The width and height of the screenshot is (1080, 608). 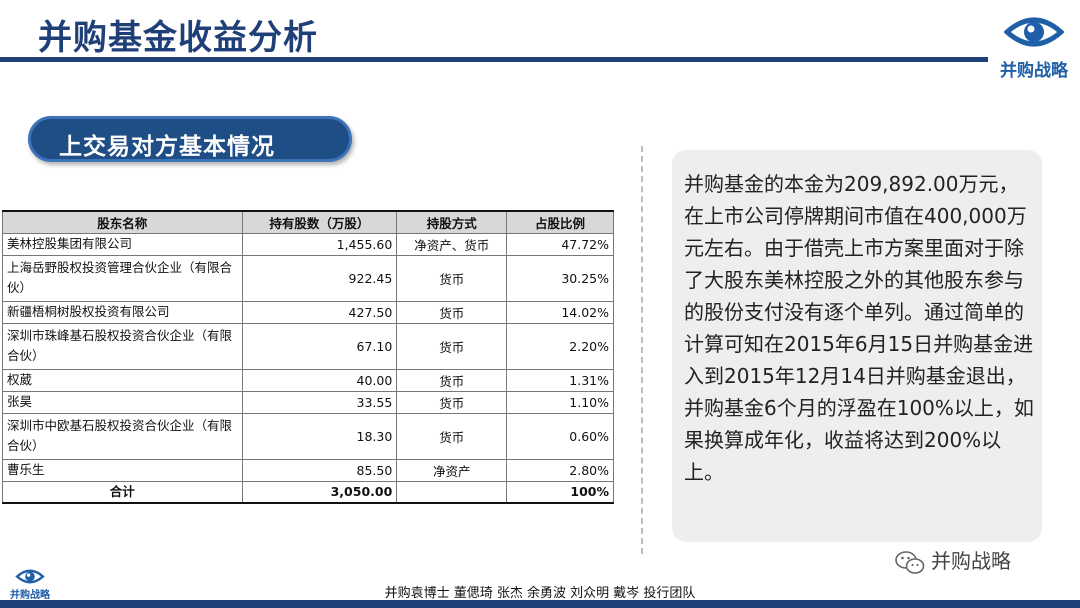 What do you see at coordinates (560, 470) in the screenshot?
I see `holder-percent: 2.80%` at bounding box center [560, 470].